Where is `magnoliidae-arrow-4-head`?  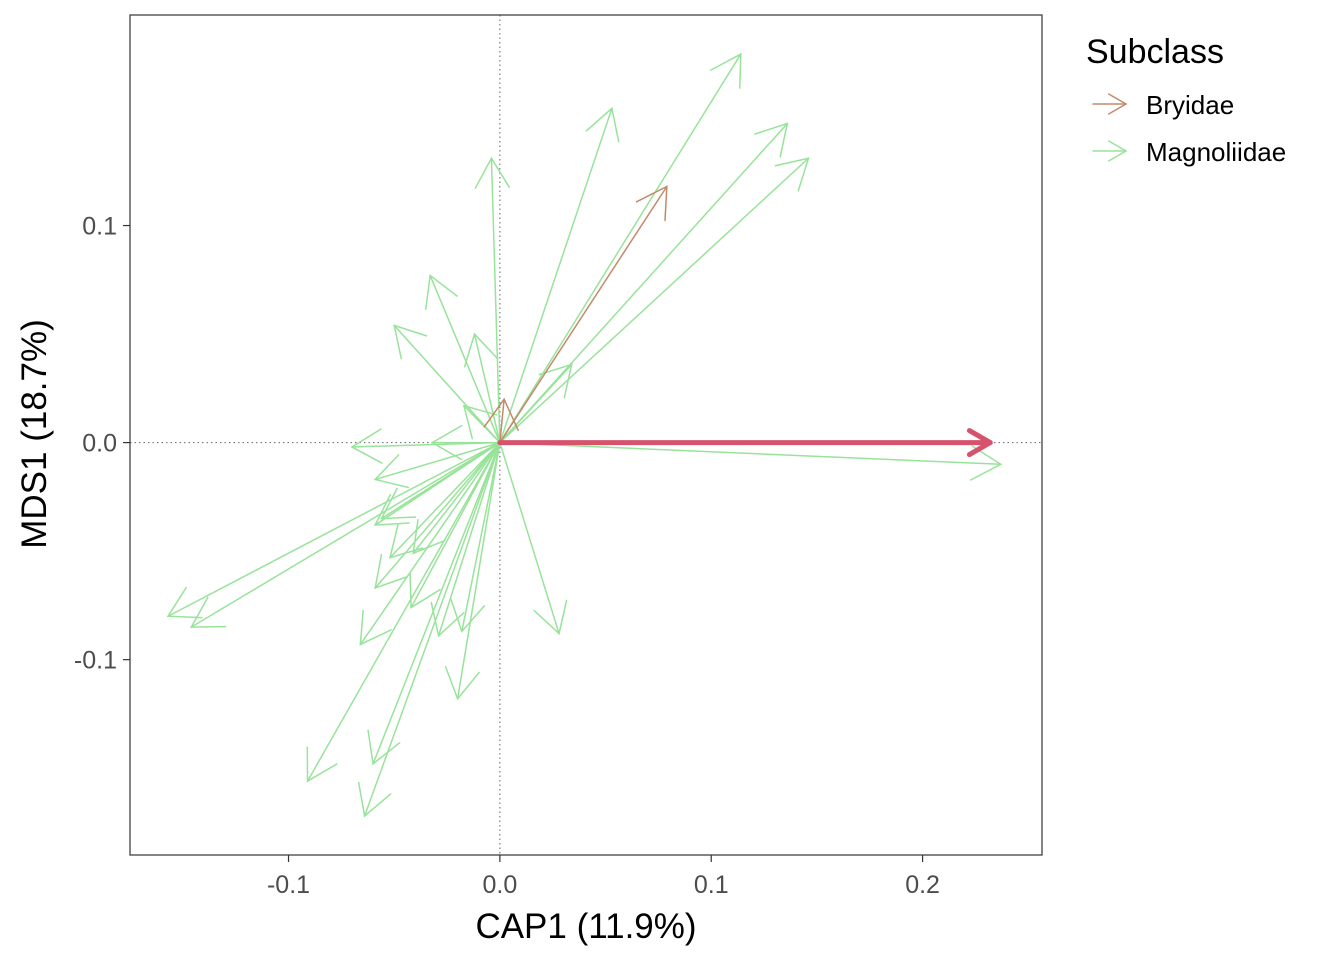 magnoliidae-arrow-4-head is located at coordinates (492, 172).